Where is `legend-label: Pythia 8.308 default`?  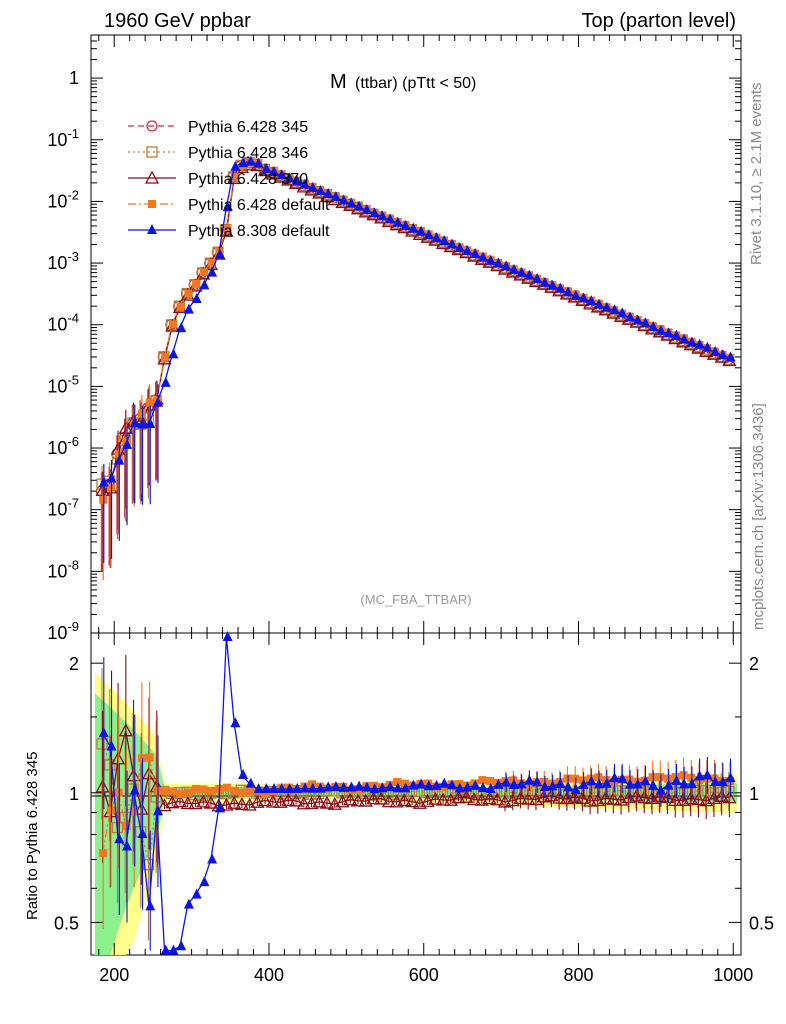
legend-label: Pythia 8.308 default is located at coordinates (259, 231).